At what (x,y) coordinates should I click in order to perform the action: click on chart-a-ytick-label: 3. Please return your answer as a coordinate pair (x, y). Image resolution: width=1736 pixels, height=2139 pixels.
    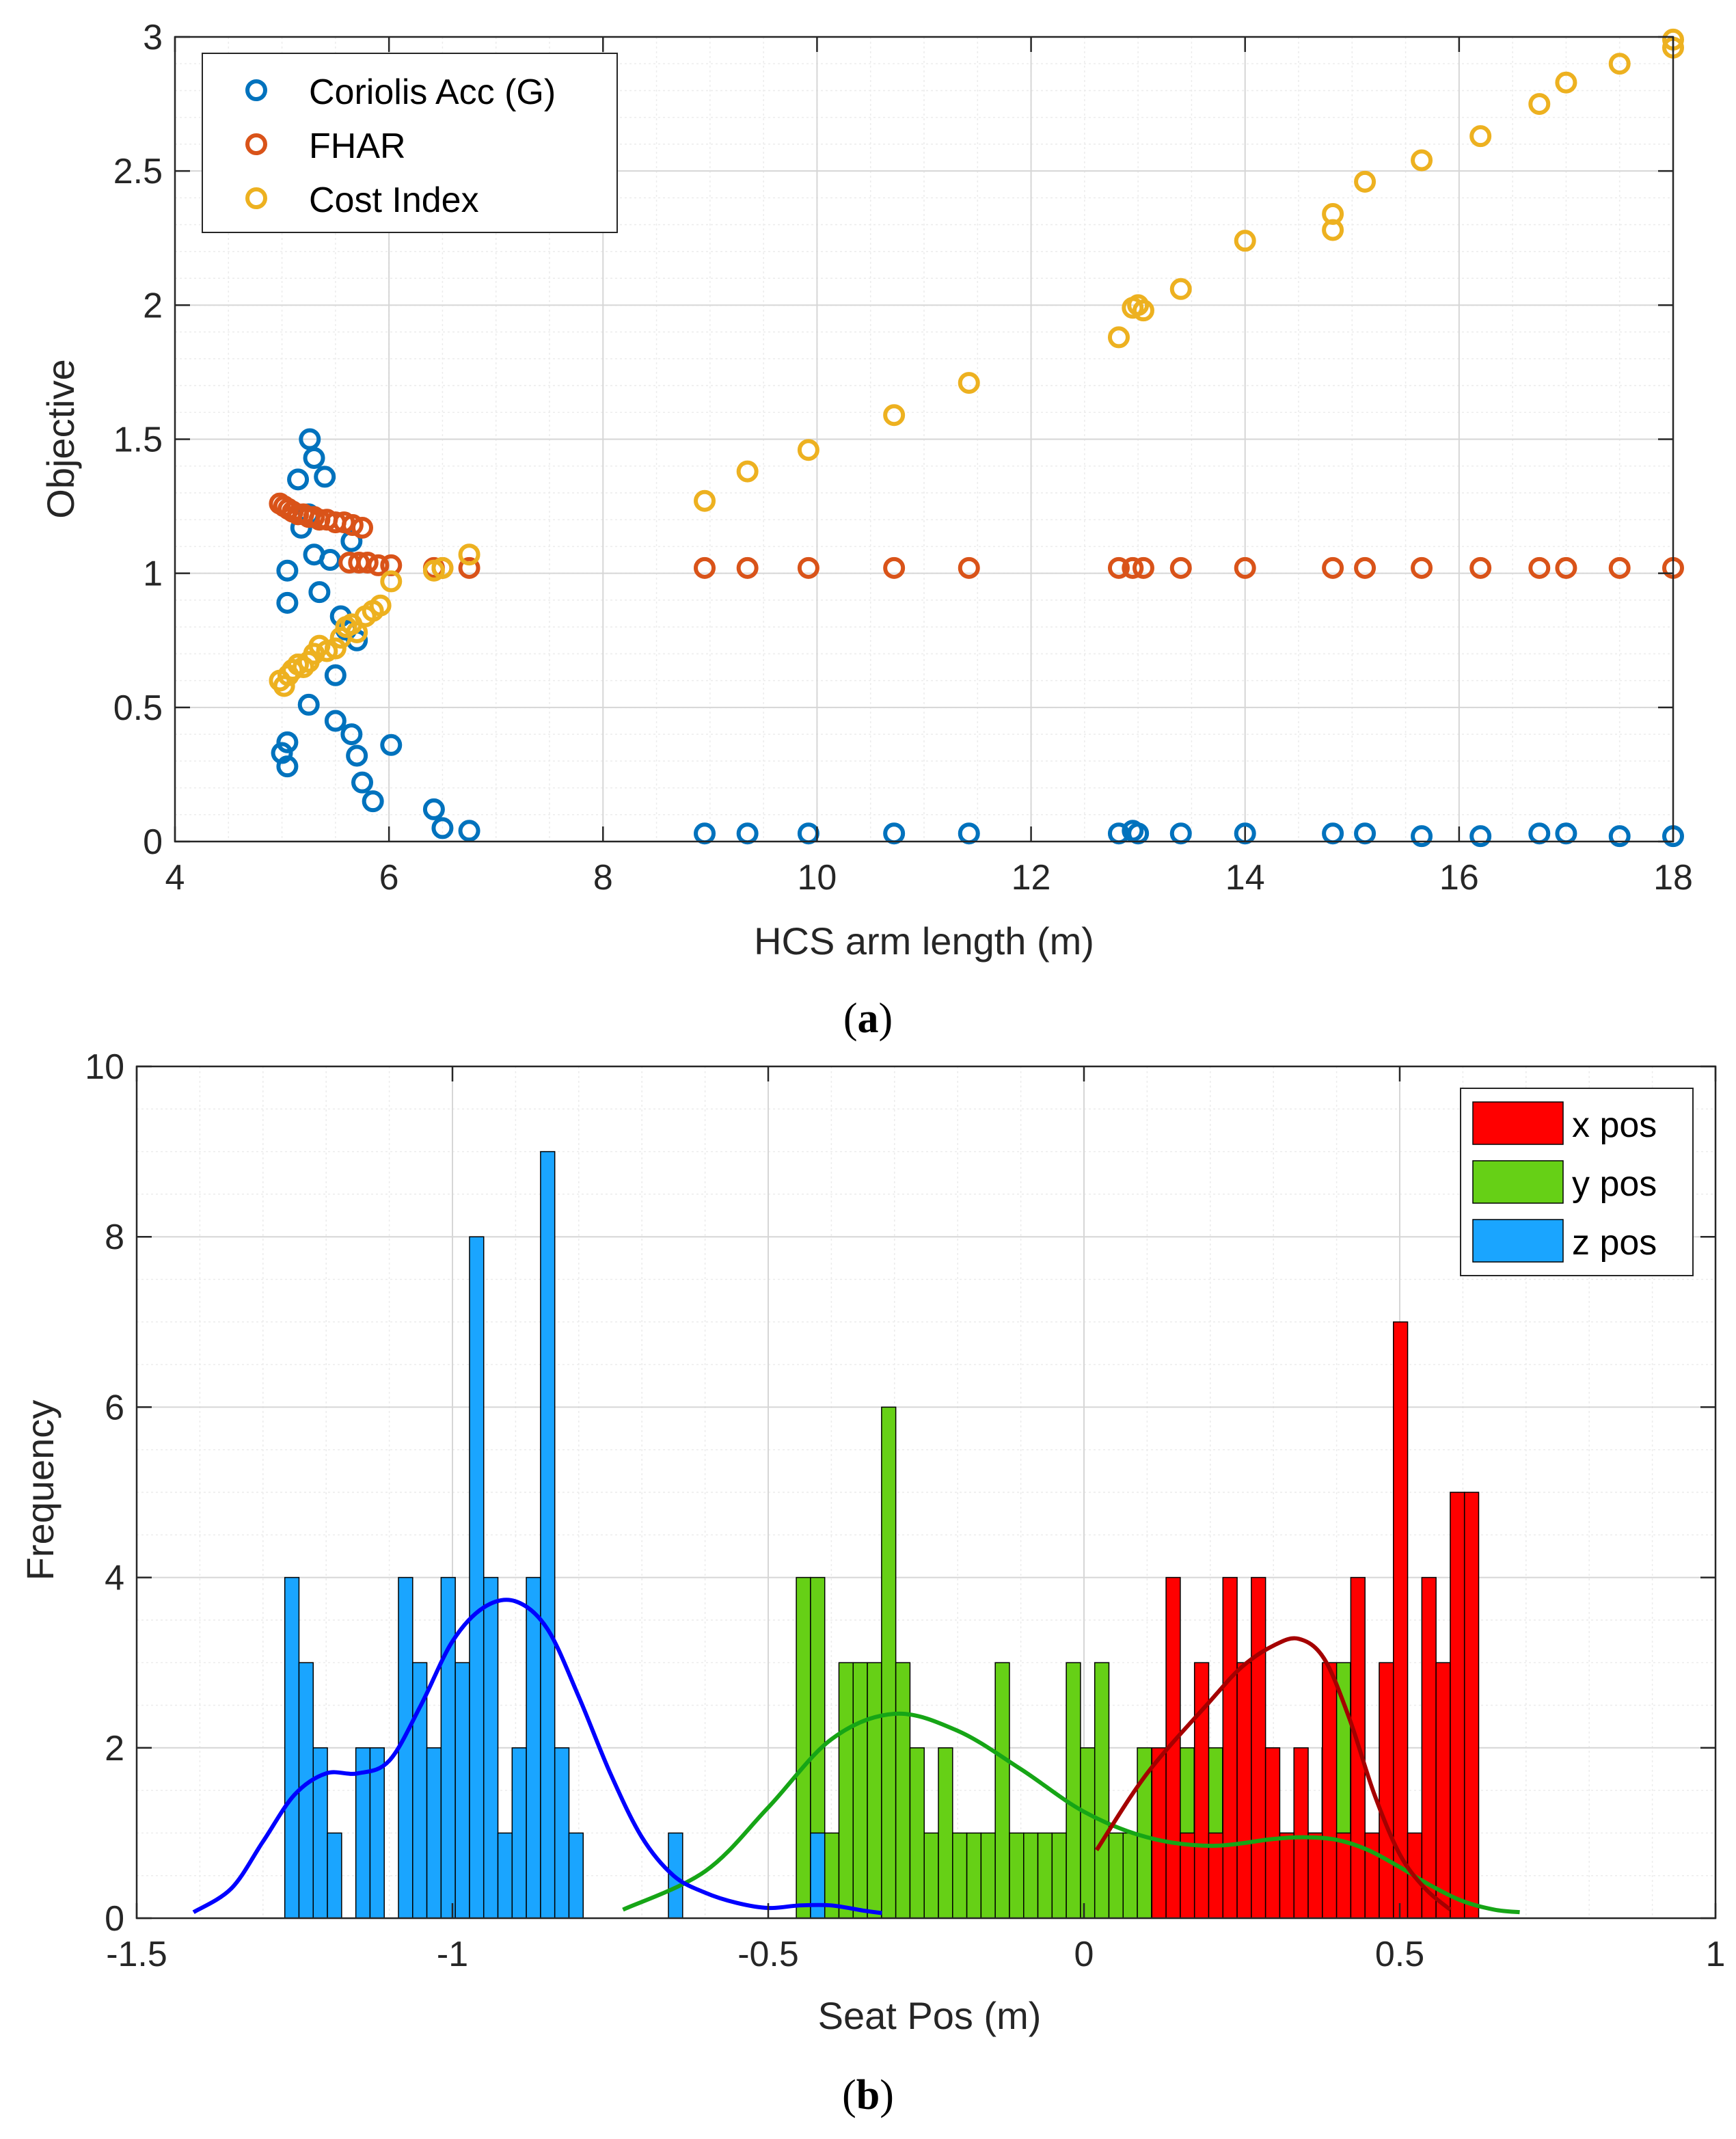
    Looking at the image, I should click on (153, 37).